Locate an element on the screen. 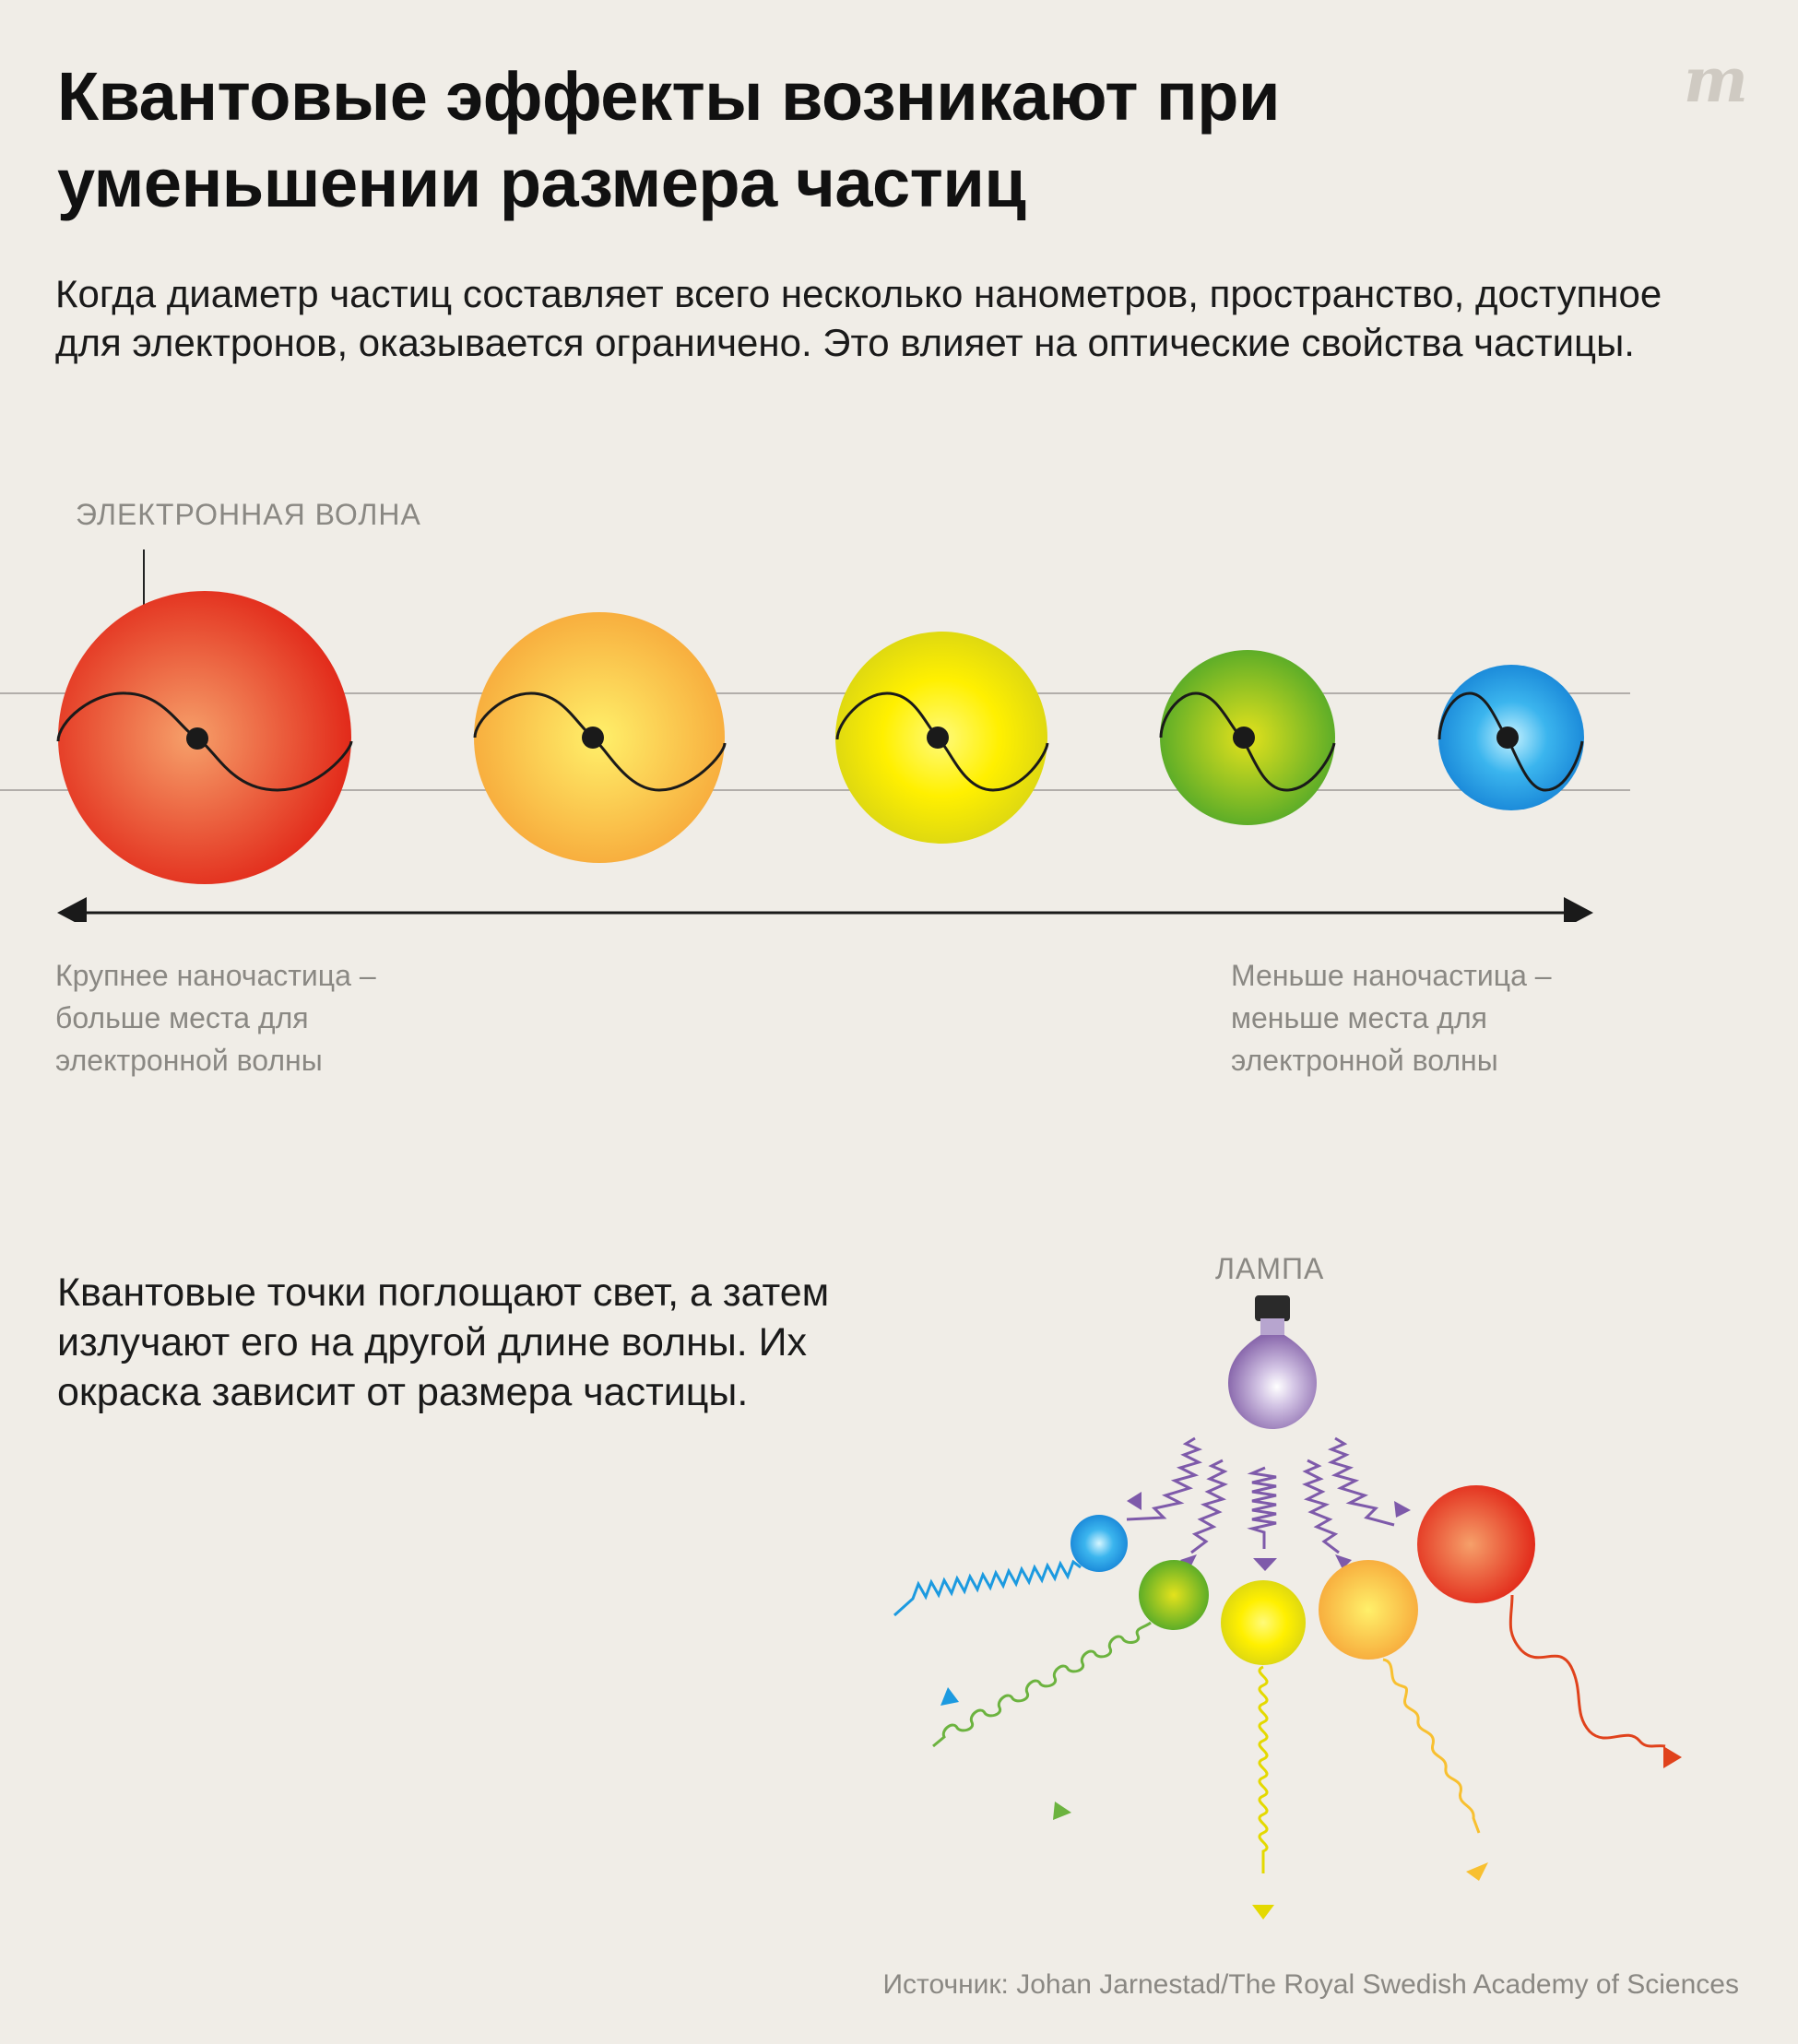  electron-dot-orange is located at coordinates (593, 738).